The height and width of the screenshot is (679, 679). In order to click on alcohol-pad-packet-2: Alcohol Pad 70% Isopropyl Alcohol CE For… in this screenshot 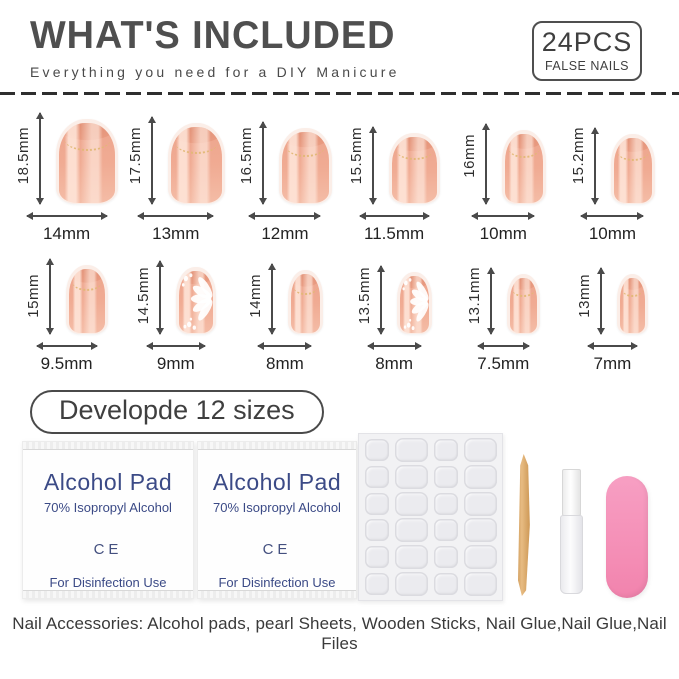, I will do `click(277, 520)`.